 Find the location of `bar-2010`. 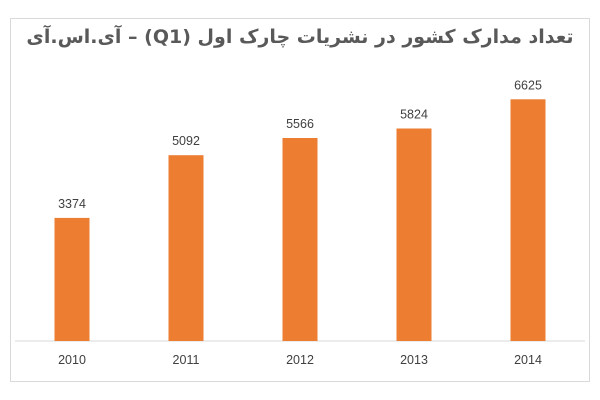

bar-2010 is located at coordinates (72, 279).